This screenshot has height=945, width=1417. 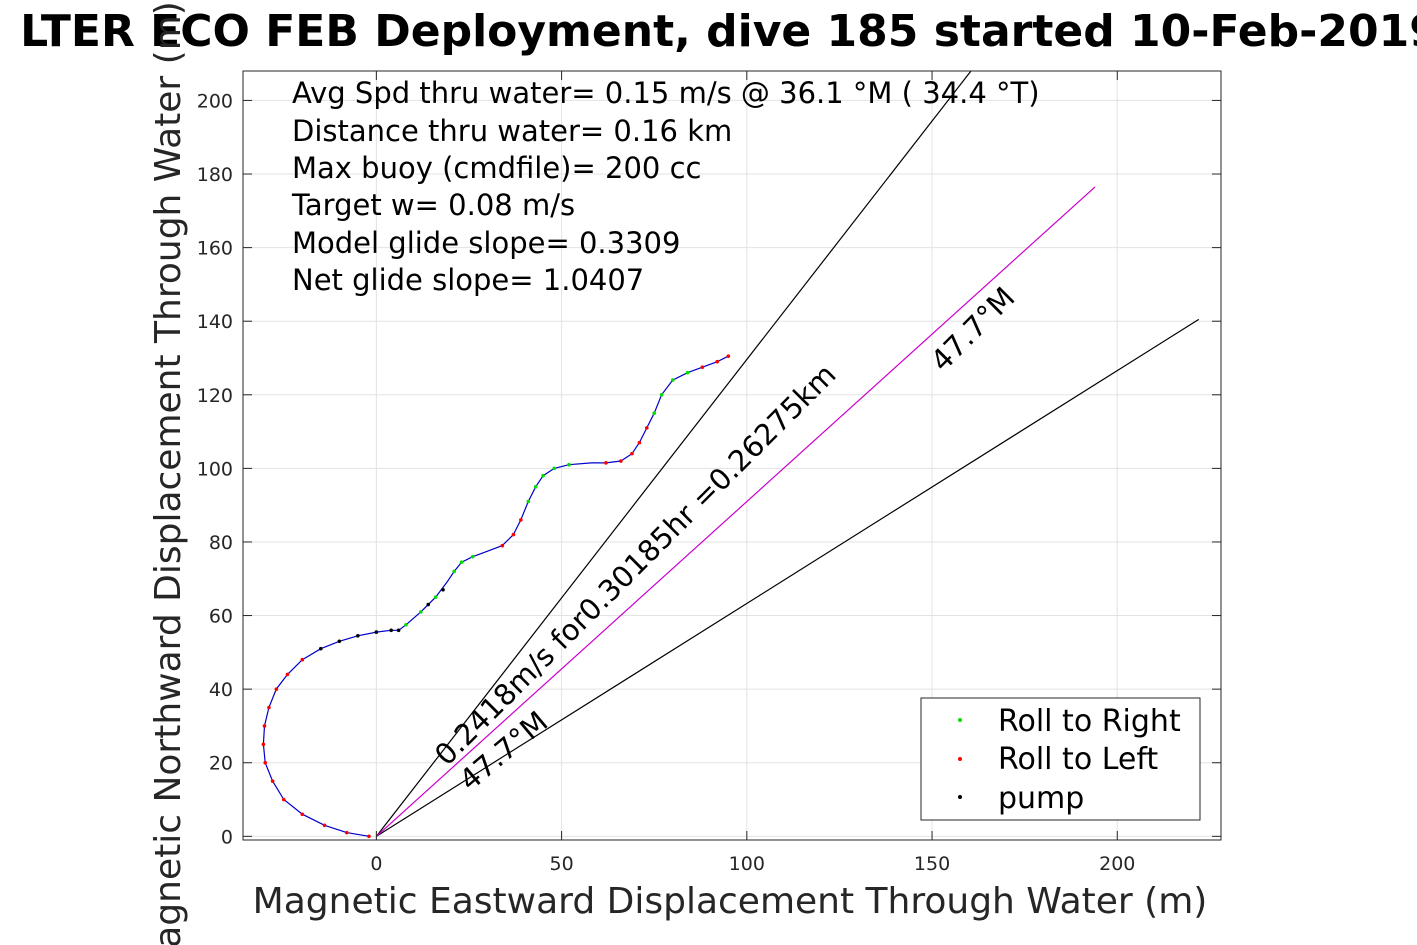 I want to click on x-tick-label-200: 200, so click(x=1117, y=864).